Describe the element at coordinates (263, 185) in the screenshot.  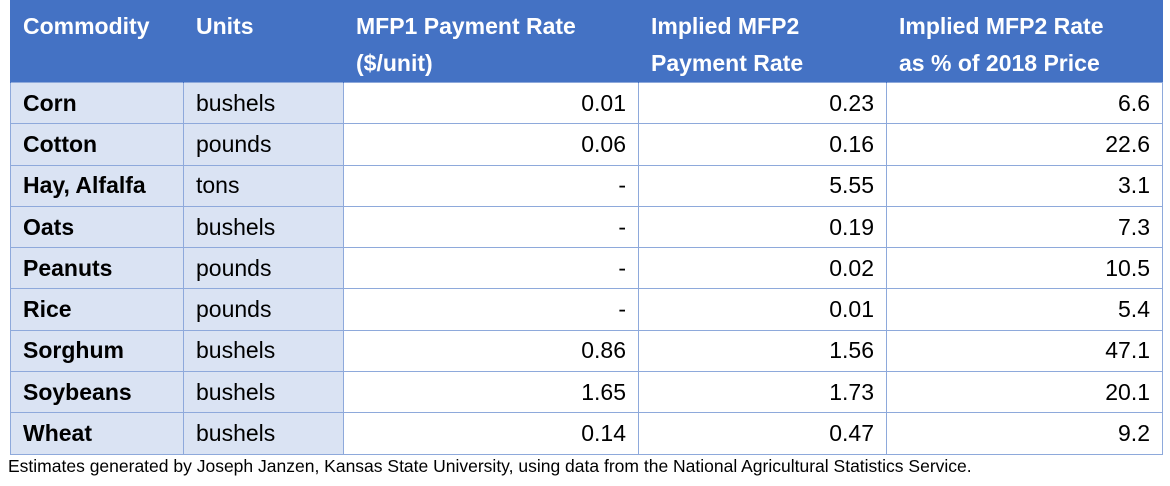
I see `cell-units: tons` at that location.